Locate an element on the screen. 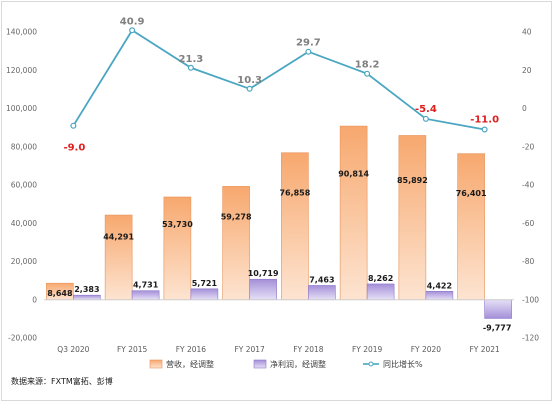 The image size is (554, 403). right-tick-label: -20 is located at coordinates (528, 146).